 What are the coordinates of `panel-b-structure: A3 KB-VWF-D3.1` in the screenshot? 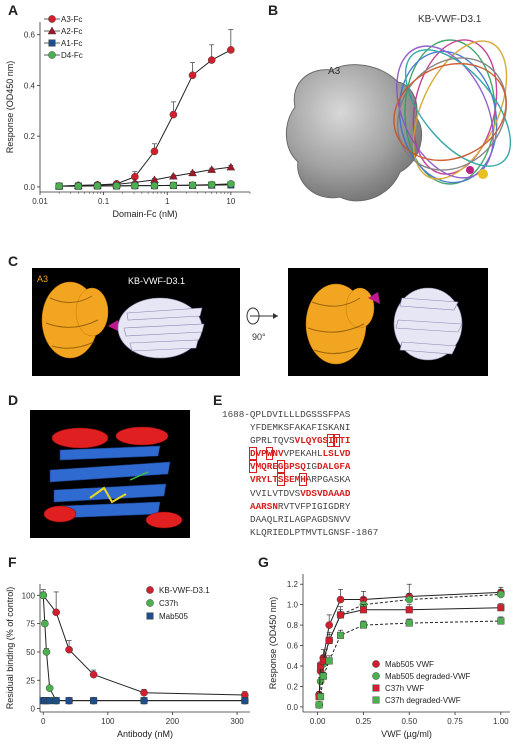 It's located at (392, 127).